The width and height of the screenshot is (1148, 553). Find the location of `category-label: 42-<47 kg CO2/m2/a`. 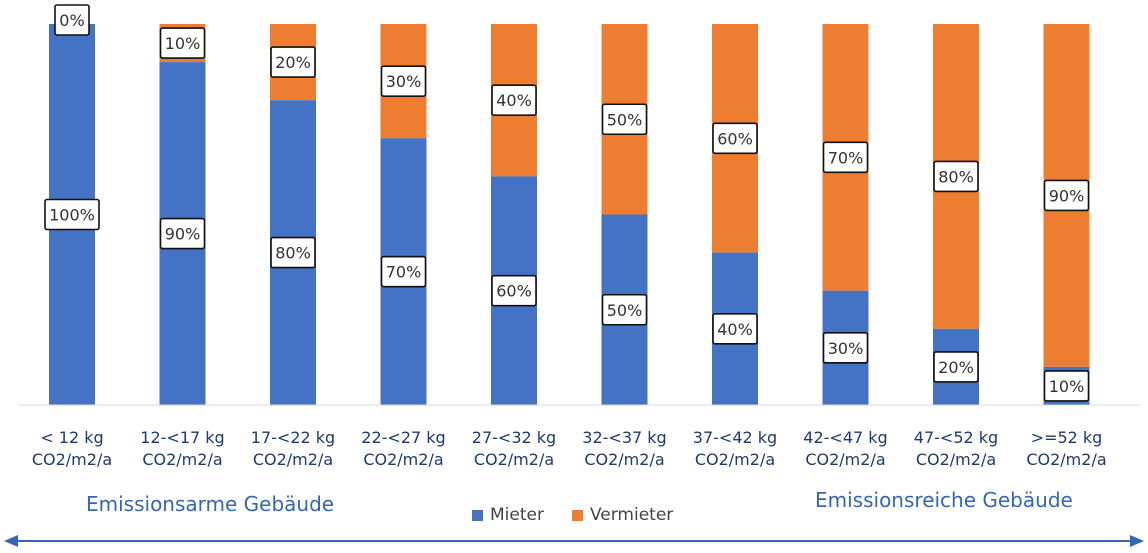

category-label: 42-<47 kg CO2/m2/a is located at coordinates (845, 448).